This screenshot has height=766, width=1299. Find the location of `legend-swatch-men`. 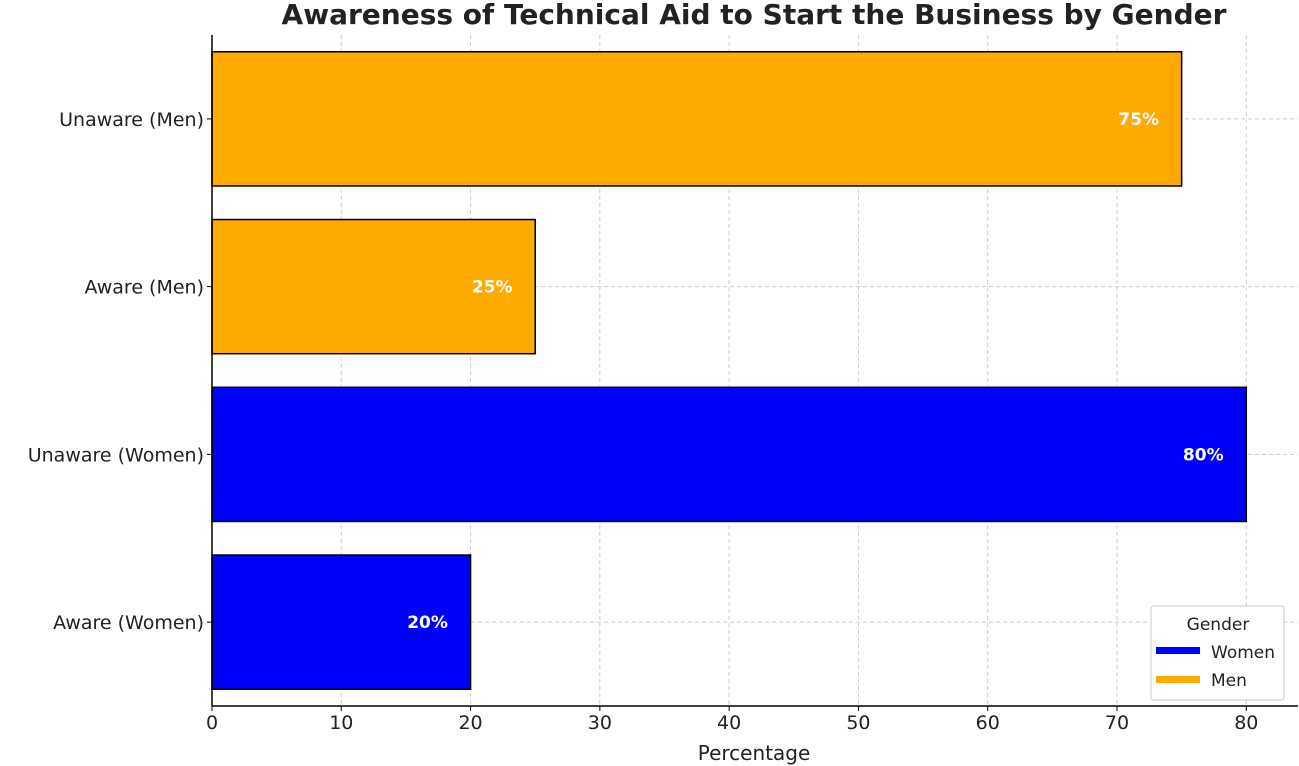

legend-swatch-men is located at coordinates (1178, 679).